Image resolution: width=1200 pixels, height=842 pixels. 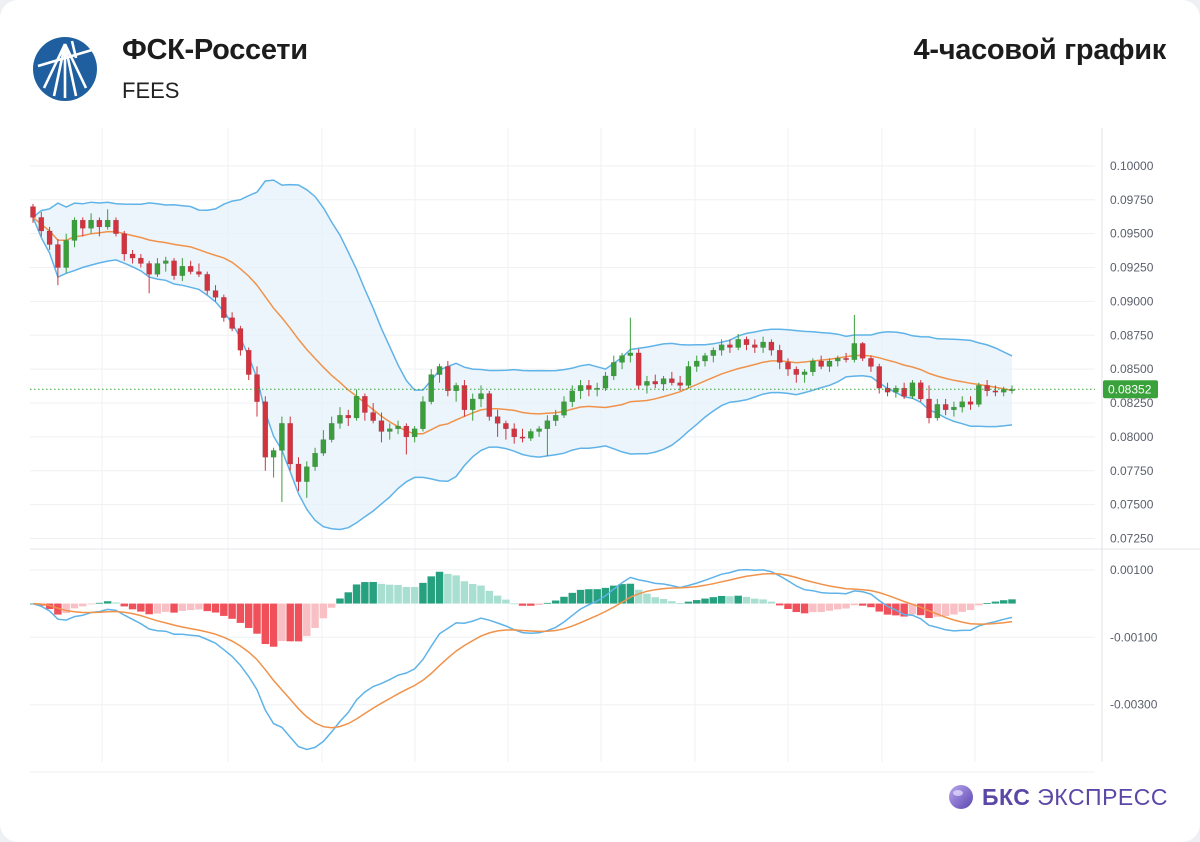 I want to click on last-price-label: 0.08352, so click(x=1130, y=390).